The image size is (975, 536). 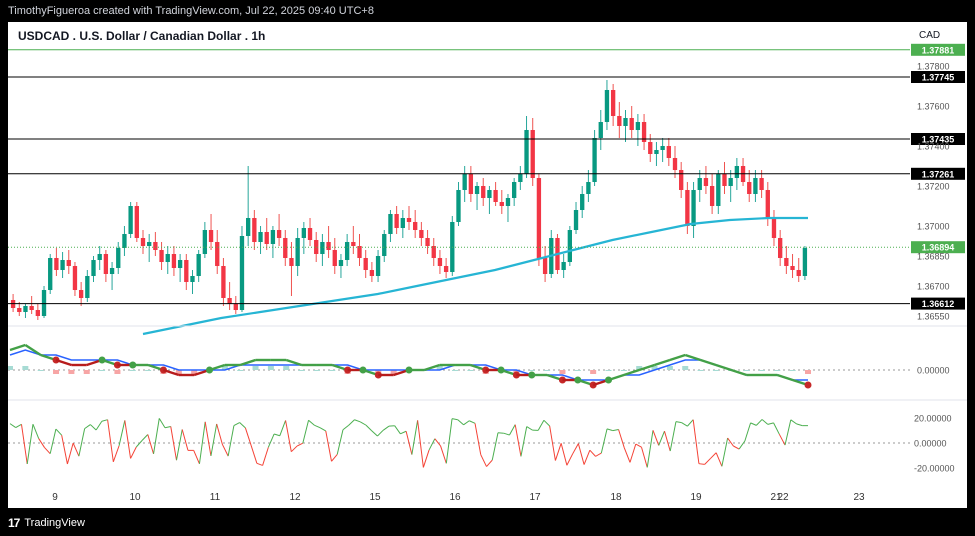 I want to click on crossover-dot, so click(x=808, y=385).